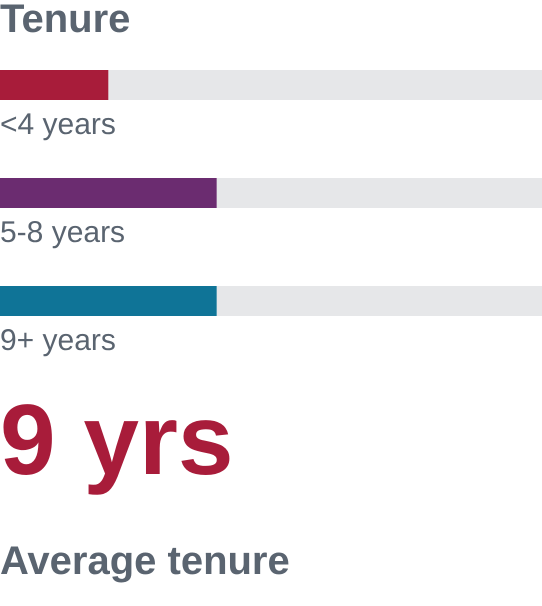  I want to click on chart-title: Tenure, so click(65, 20).